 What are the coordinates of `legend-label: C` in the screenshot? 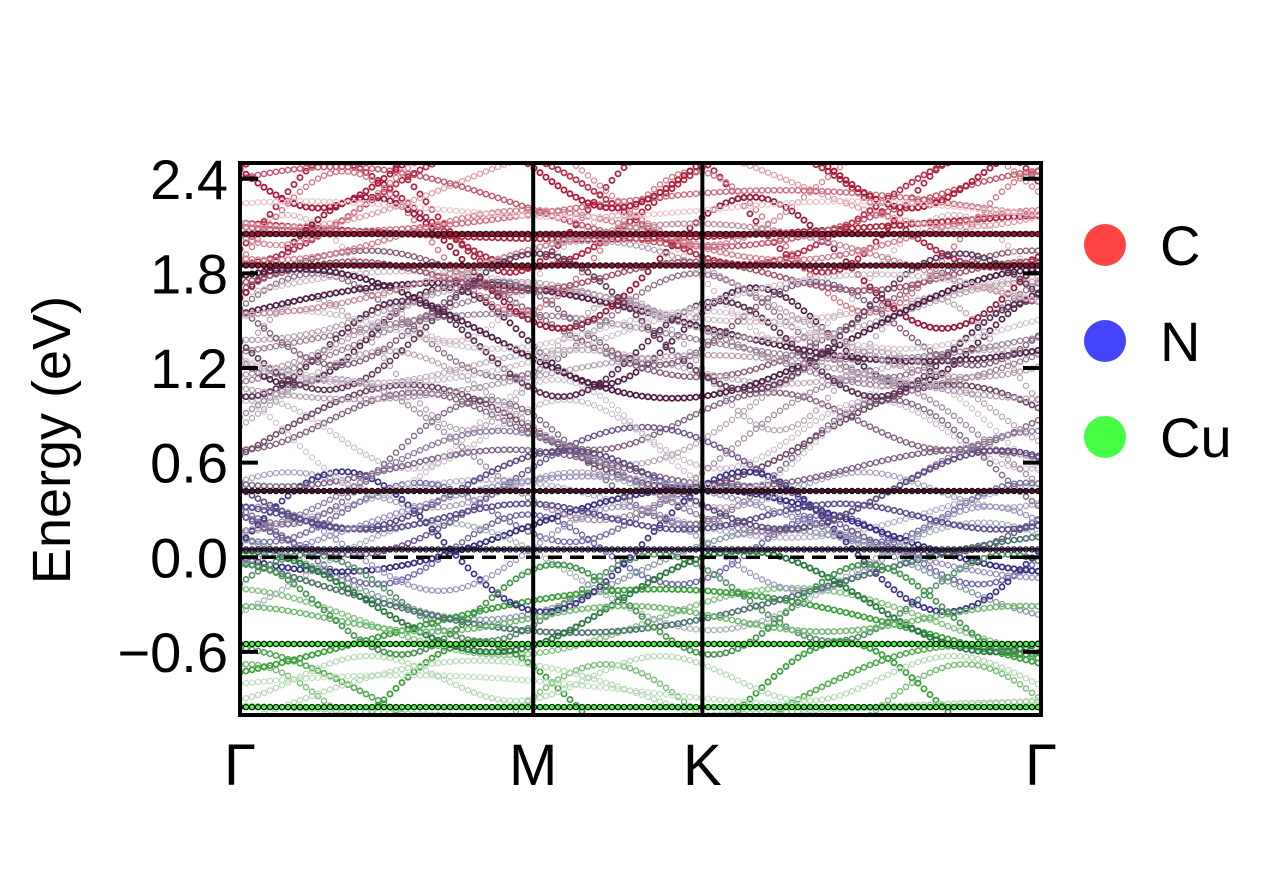 It's located at (1180, 245).